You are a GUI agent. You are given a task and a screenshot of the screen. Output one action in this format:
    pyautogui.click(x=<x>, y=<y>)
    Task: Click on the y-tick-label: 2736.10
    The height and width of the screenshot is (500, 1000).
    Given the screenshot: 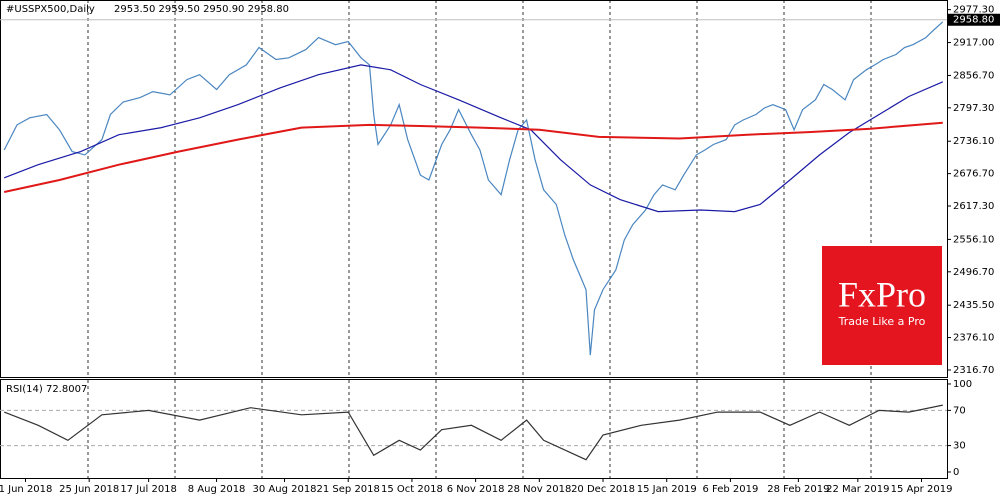 What is the action you would take?
    pyautogui.click(x=973, y=141)
    